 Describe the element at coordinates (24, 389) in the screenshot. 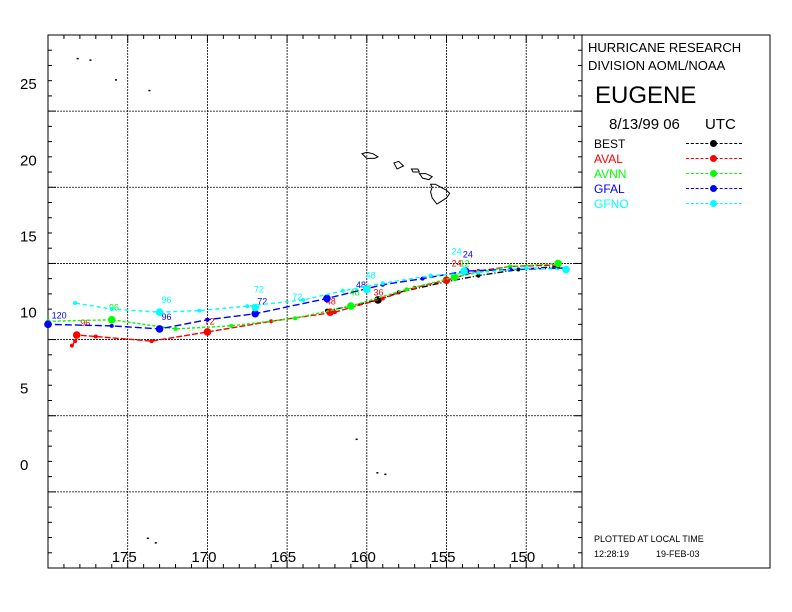

I see `y-tick-label: 5` at that location.